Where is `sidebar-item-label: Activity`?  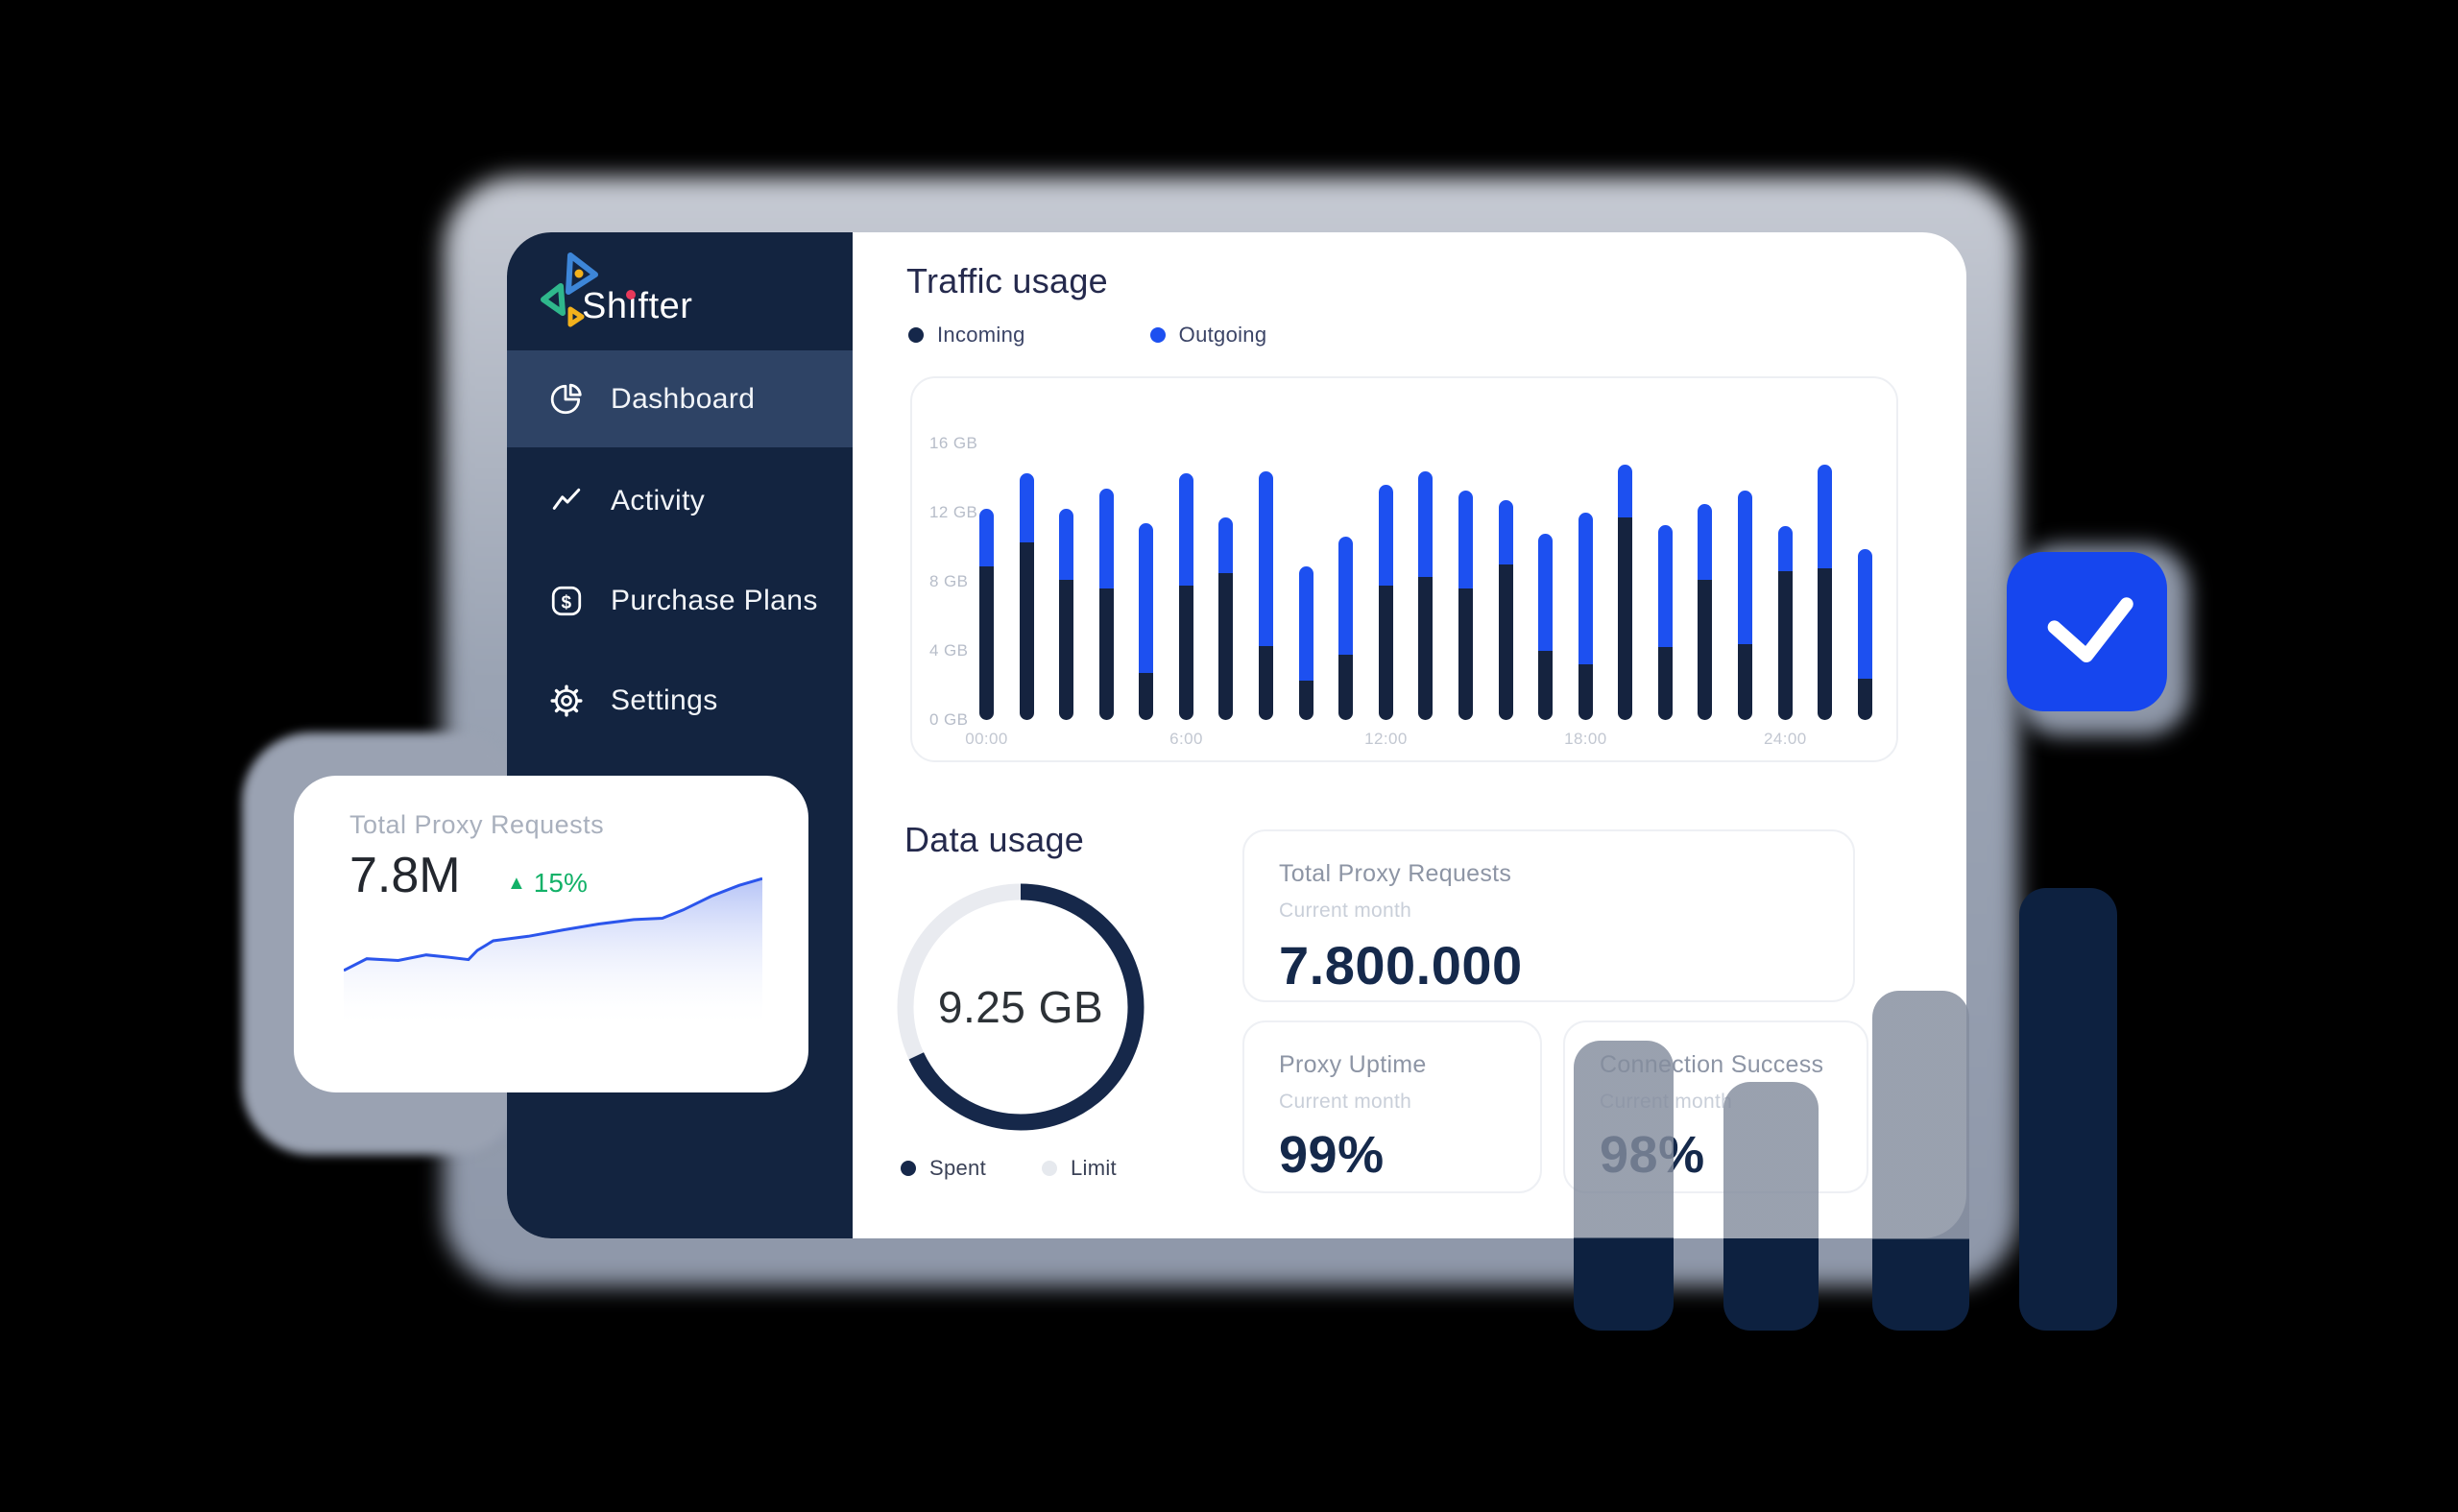
sidebar-item-label: Activity is located at coordinates (659, 500).